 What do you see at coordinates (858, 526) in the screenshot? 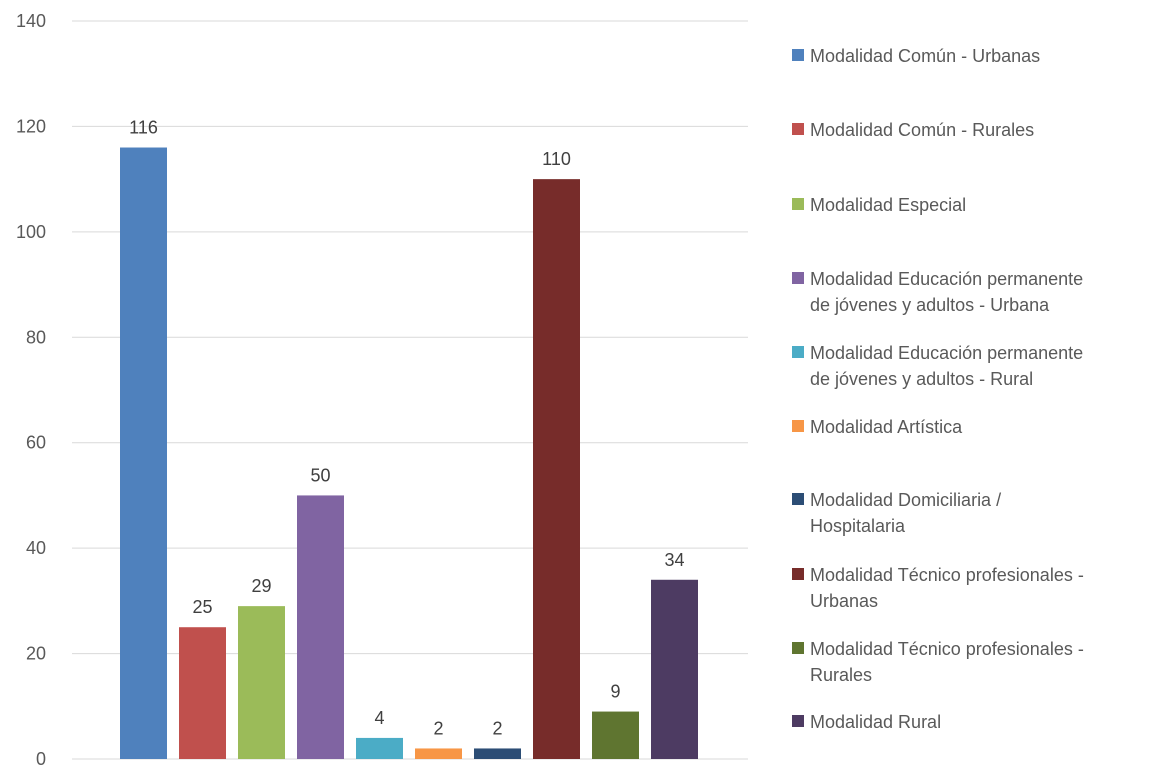
I see `legend-label-line: Hospitalaria` at bounding box center [858, 526].